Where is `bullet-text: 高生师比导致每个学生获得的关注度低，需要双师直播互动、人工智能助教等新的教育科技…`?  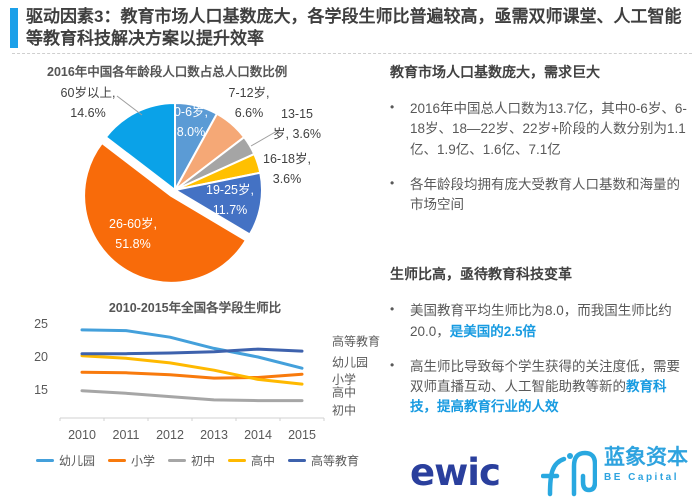 bullet-text: 高生师比导致每个学生获得的关注度低，需要双师直播互动、人工智能助教等新的教育科技… is located at coordinates (545, 386).